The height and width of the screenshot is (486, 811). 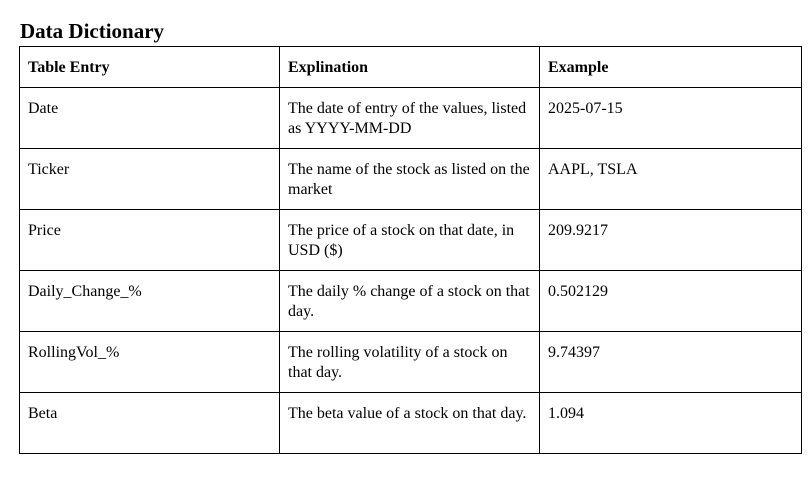 I want to click on explanation-cell: The beta value of a stock on that day., so click(x=409, y=423).